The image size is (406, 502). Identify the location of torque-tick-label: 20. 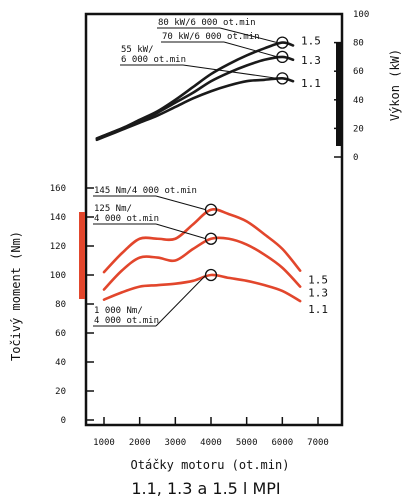
(60, 392).